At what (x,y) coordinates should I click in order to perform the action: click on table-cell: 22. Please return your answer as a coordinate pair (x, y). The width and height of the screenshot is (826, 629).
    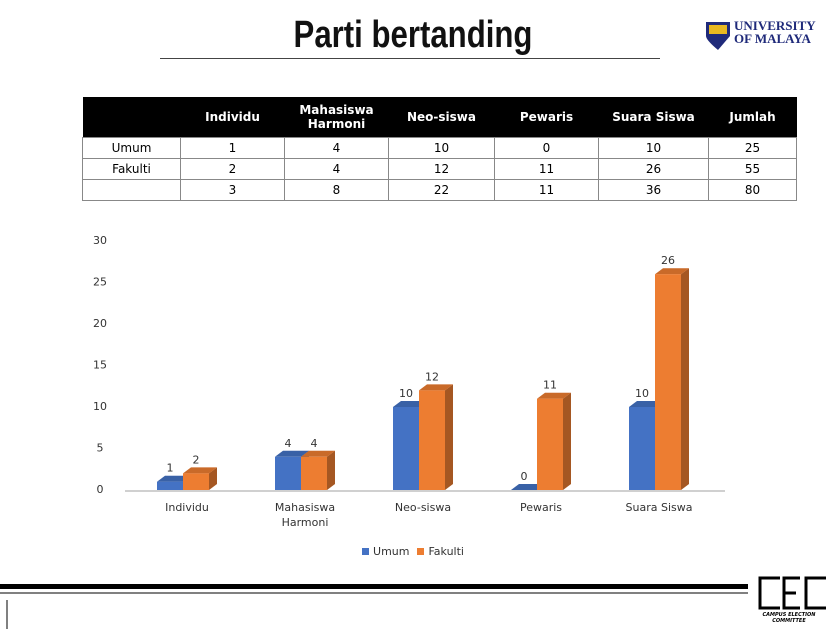
    Looking at the image, I should click on (441, 190).